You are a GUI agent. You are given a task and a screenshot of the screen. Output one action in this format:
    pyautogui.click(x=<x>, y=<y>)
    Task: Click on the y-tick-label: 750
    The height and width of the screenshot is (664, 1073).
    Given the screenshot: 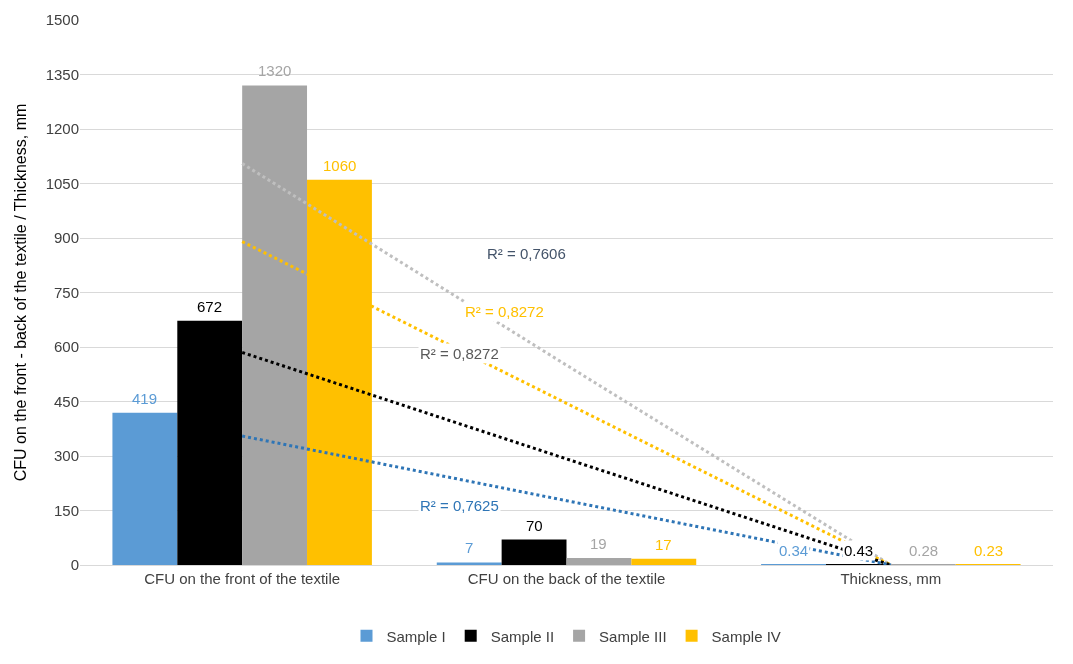 What is the action you would take?
    pyautogui.click(x=66, y=292)
    